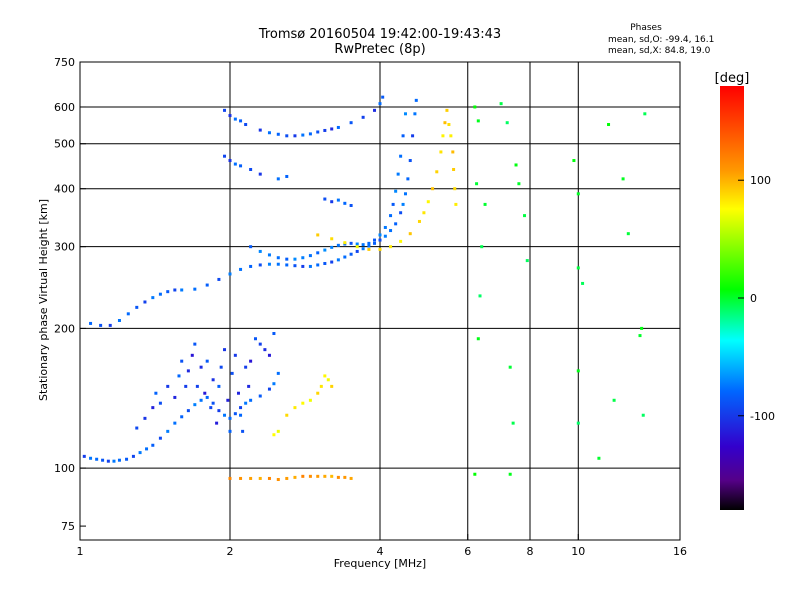 This screenshot has height=600, width=800. Describe the element at coordinates (753, 298) in the screenshot. I see `colorbar-tick-label: 0` at that location.